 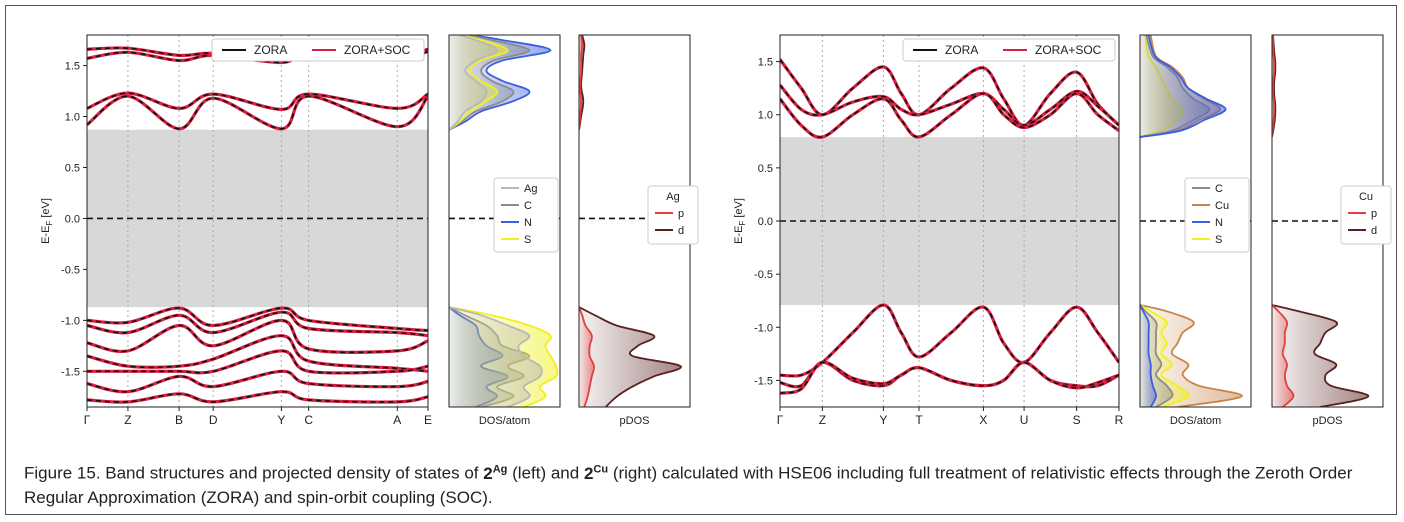 What do you see at coordinates (527, 240) in the screenshot?
I see `legend-label-S: S` at bounding box center [527, 240].